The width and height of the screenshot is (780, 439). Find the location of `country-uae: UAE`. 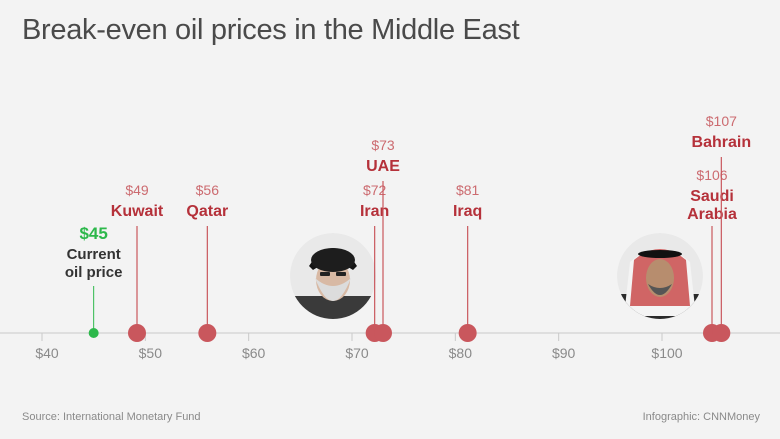

country-uae: UAE is located at coordinates (383, 166).